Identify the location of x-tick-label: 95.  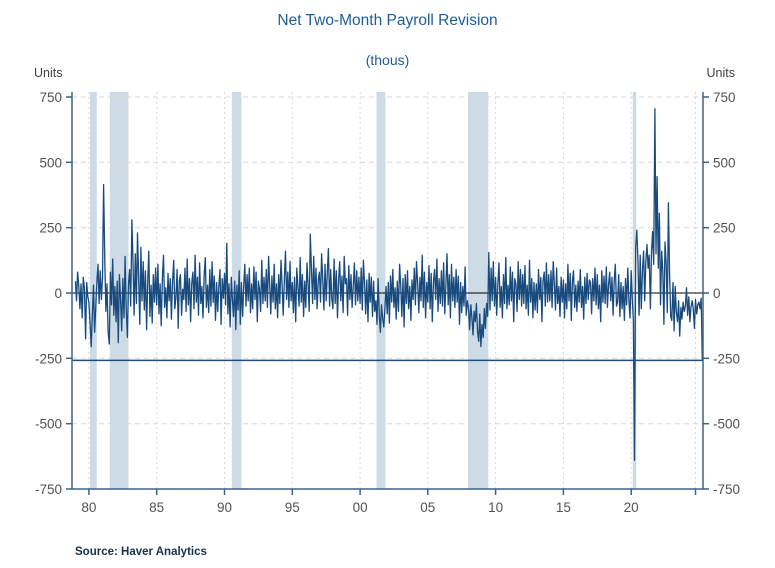
(292, 507).